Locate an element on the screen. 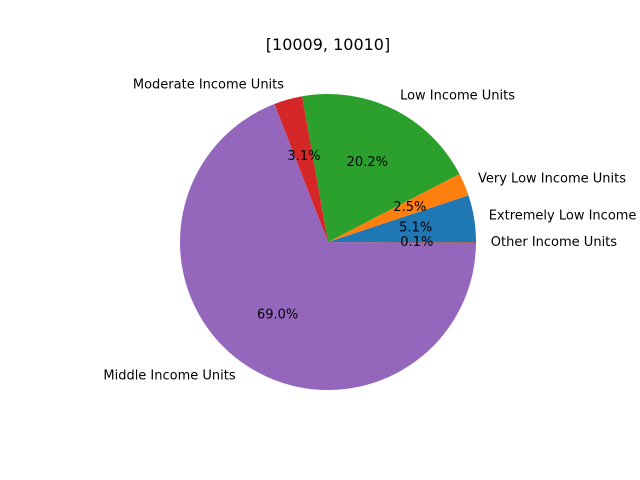 Image resolution: width=640 pixels, height=480 pixels. slice-label-extremely-low-income-units: Extremely Low Income Units is located at coordinates (564, 216).